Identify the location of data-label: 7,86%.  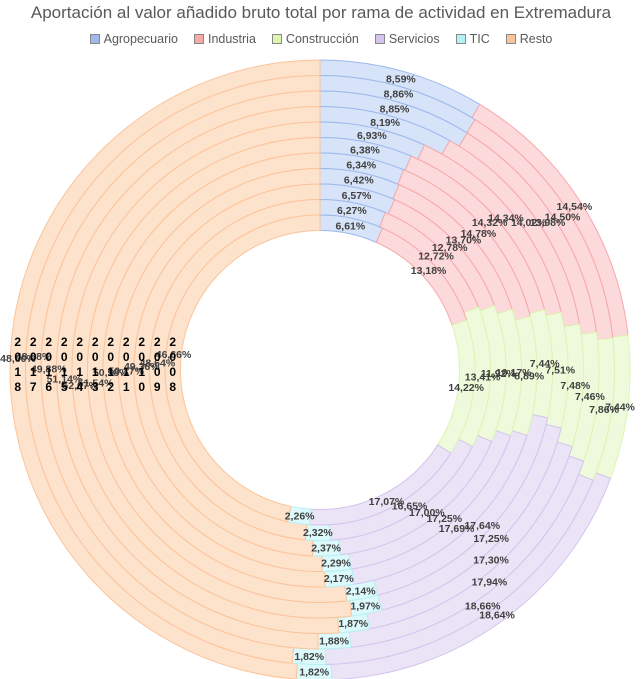
(604, 410).